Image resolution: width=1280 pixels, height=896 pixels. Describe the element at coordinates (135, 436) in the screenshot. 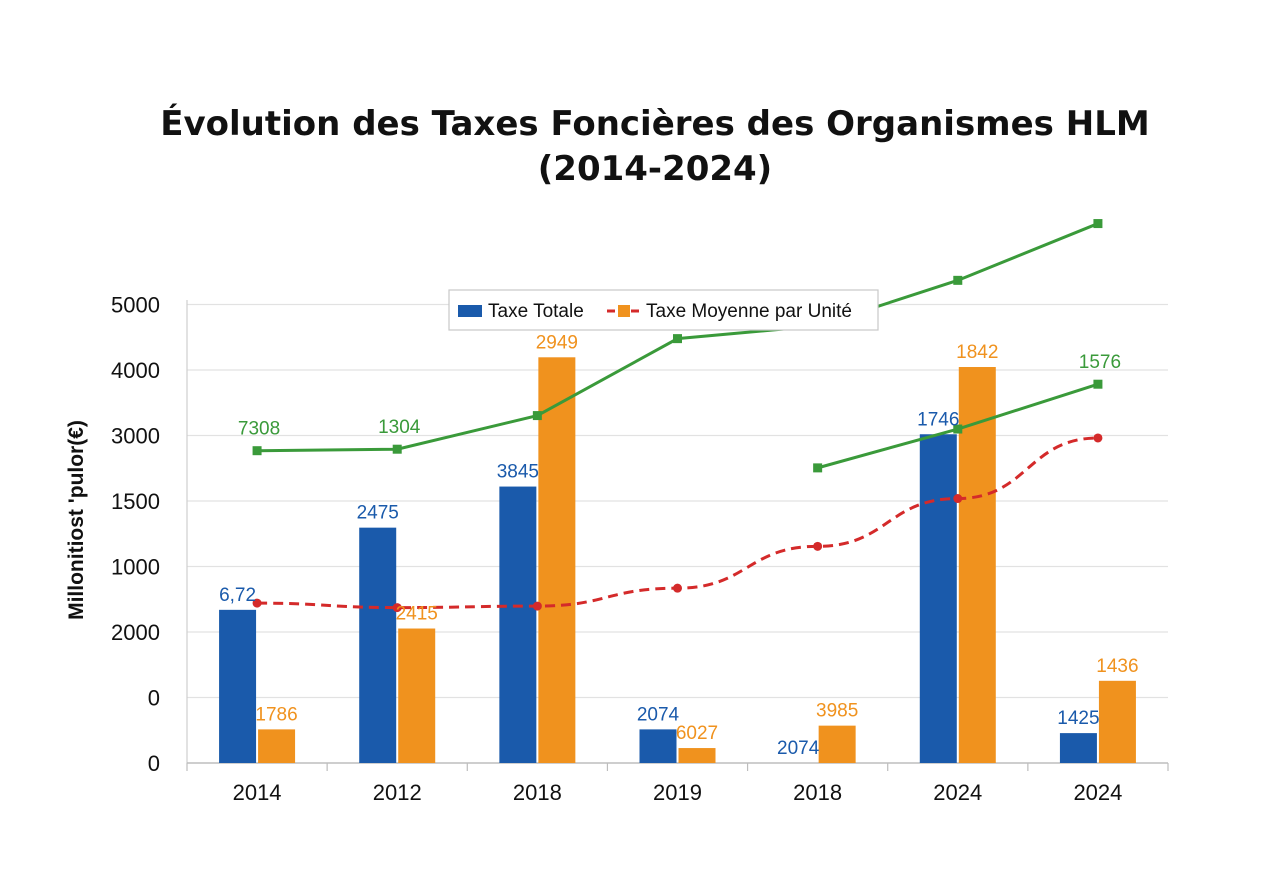

I see `y-tick-label: 3000` at that location.